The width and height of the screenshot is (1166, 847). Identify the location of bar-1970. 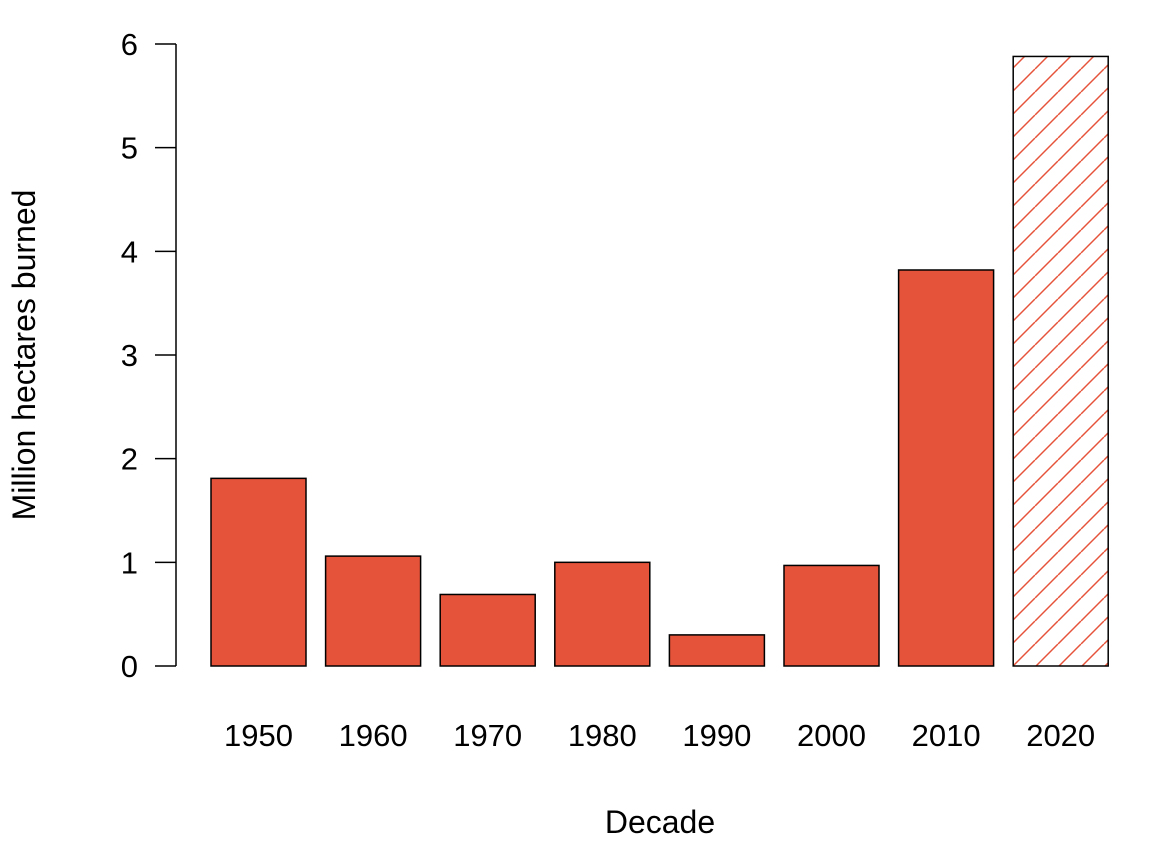
(487, 630).